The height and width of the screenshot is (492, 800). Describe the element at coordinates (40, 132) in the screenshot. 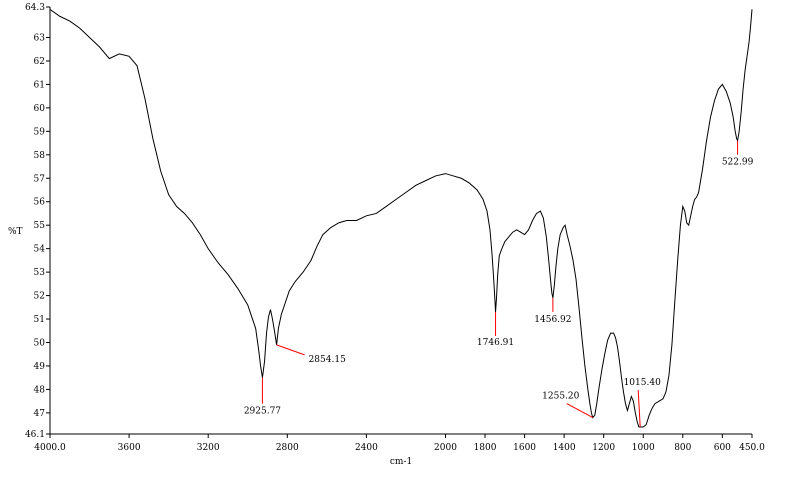

I see `y-tick-label: 59` at that location.